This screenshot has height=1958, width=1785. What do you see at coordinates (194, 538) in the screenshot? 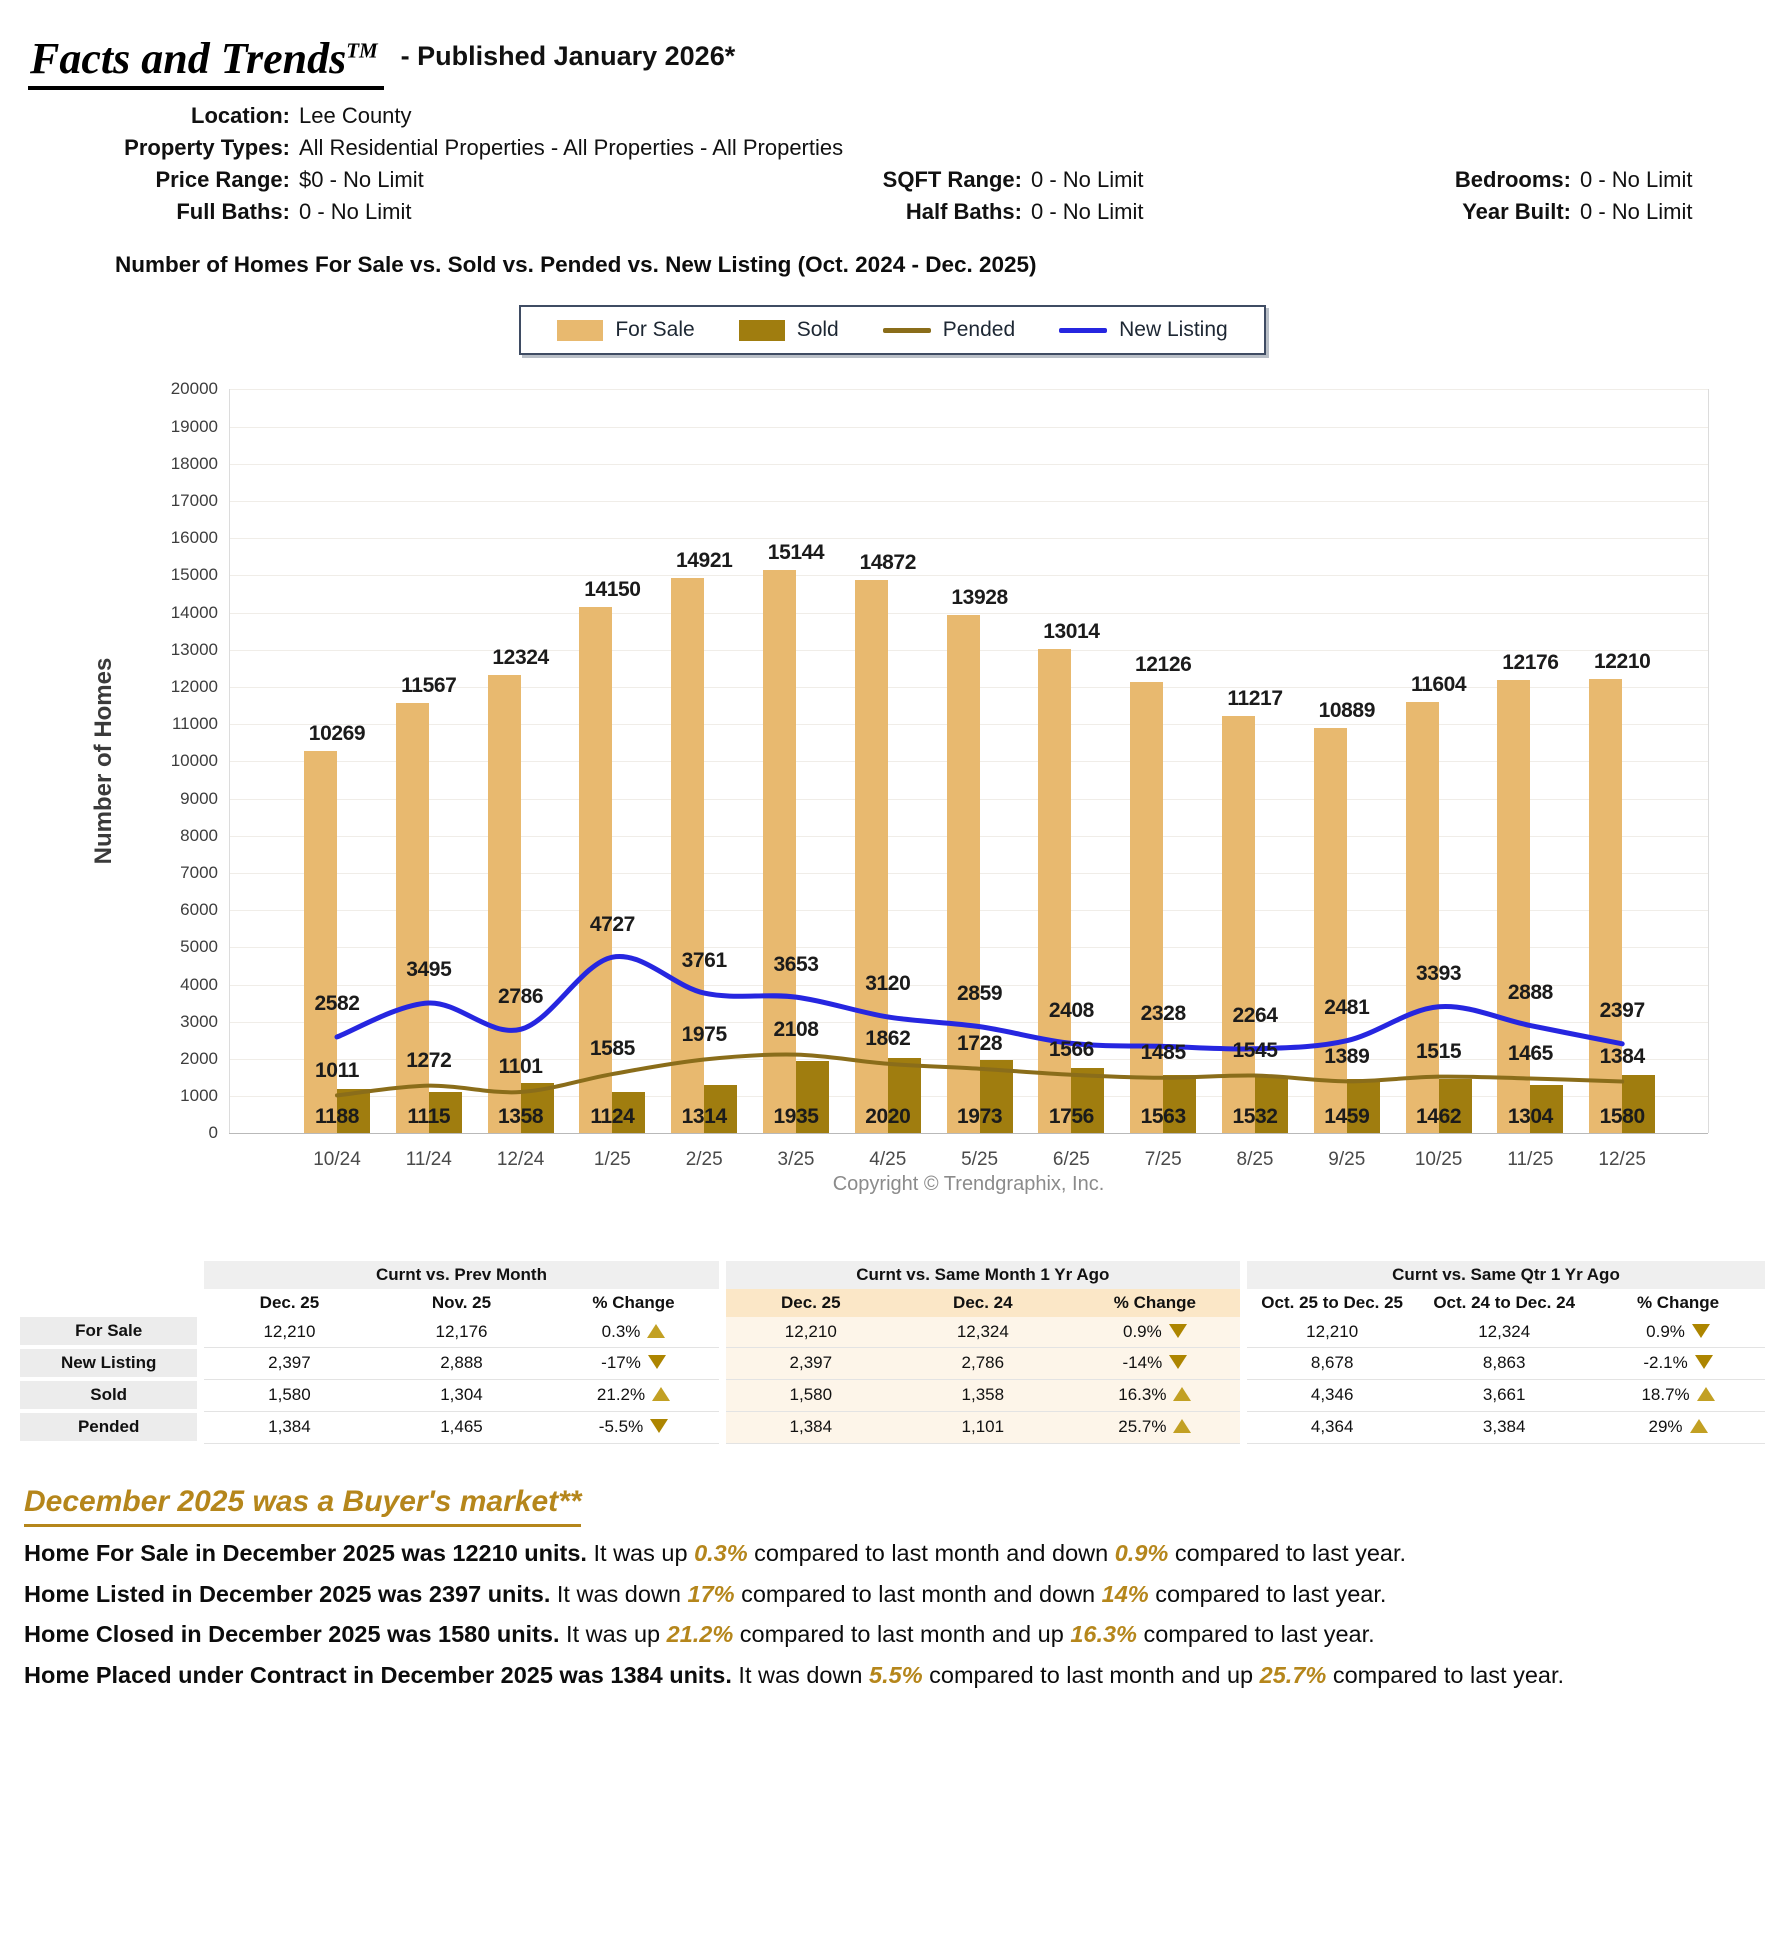
I see `y-tick-label: 16000` at bounding box center [194, 538].